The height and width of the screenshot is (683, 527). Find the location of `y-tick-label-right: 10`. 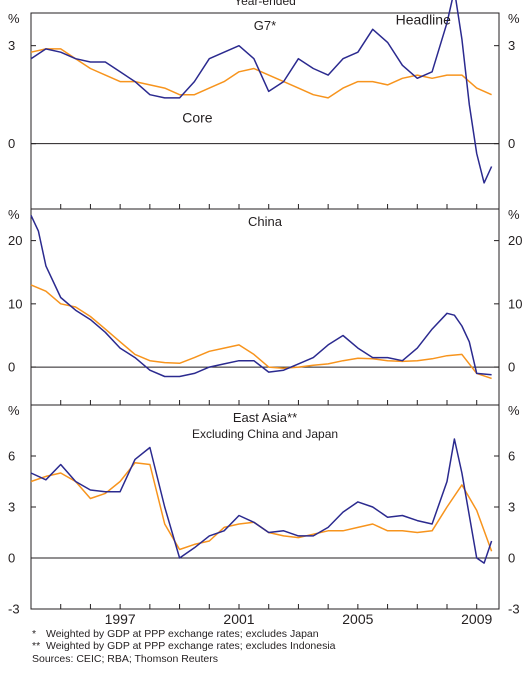

y-tick-label-right: 10 is located at coordinates (515, 303).